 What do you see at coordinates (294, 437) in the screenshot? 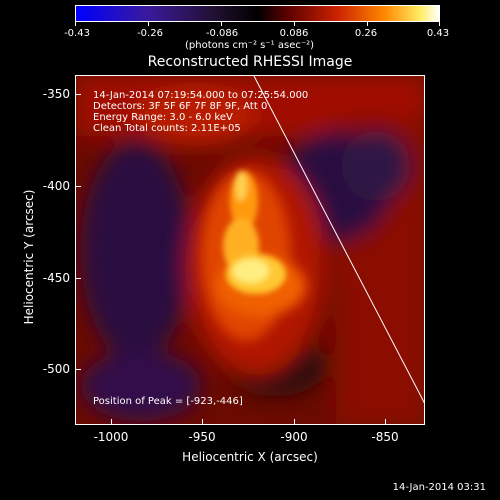
I see `x-tick-label: -900` at bounding box center [294, 437].